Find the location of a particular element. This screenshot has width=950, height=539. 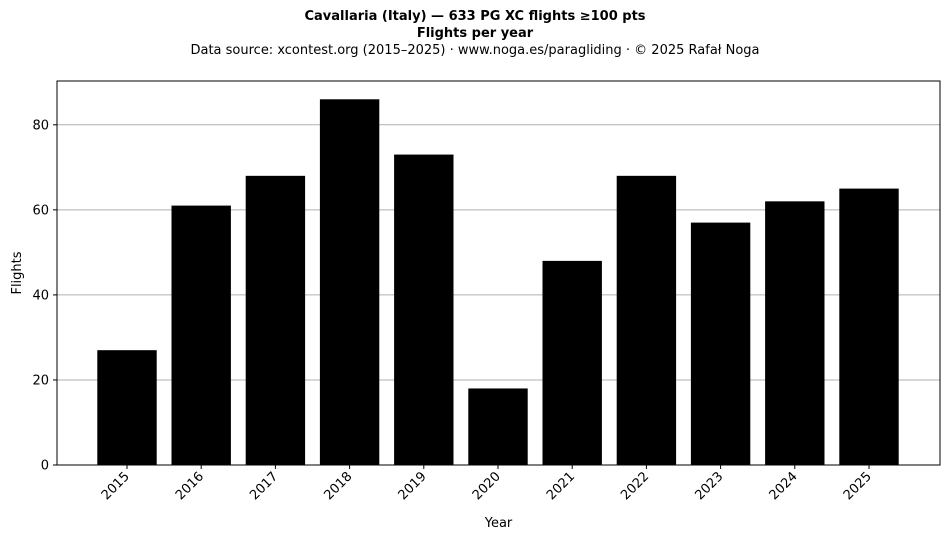

x-tick-label-2017: 2017 is located at coordinates (264, 486).